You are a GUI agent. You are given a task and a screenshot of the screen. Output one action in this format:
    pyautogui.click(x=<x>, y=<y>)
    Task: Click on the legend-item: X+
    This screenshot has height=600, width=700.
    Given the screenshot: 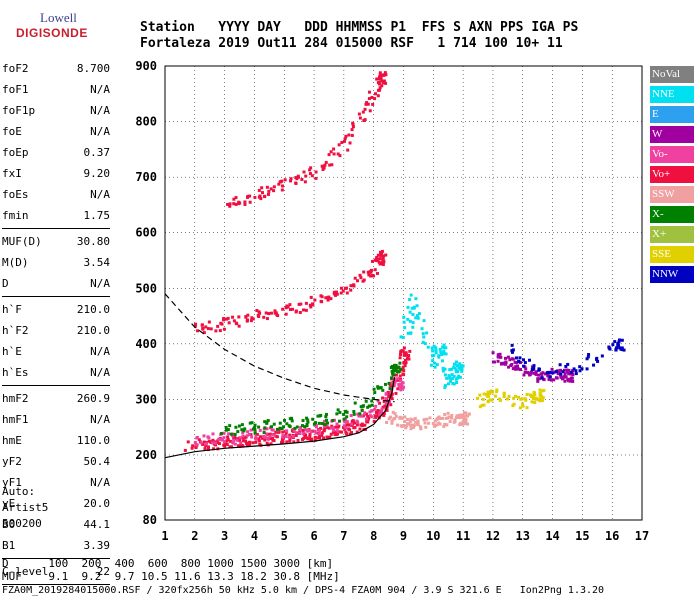 What is the action you would take?
    pyautogui.click(x=672, y=234)
    